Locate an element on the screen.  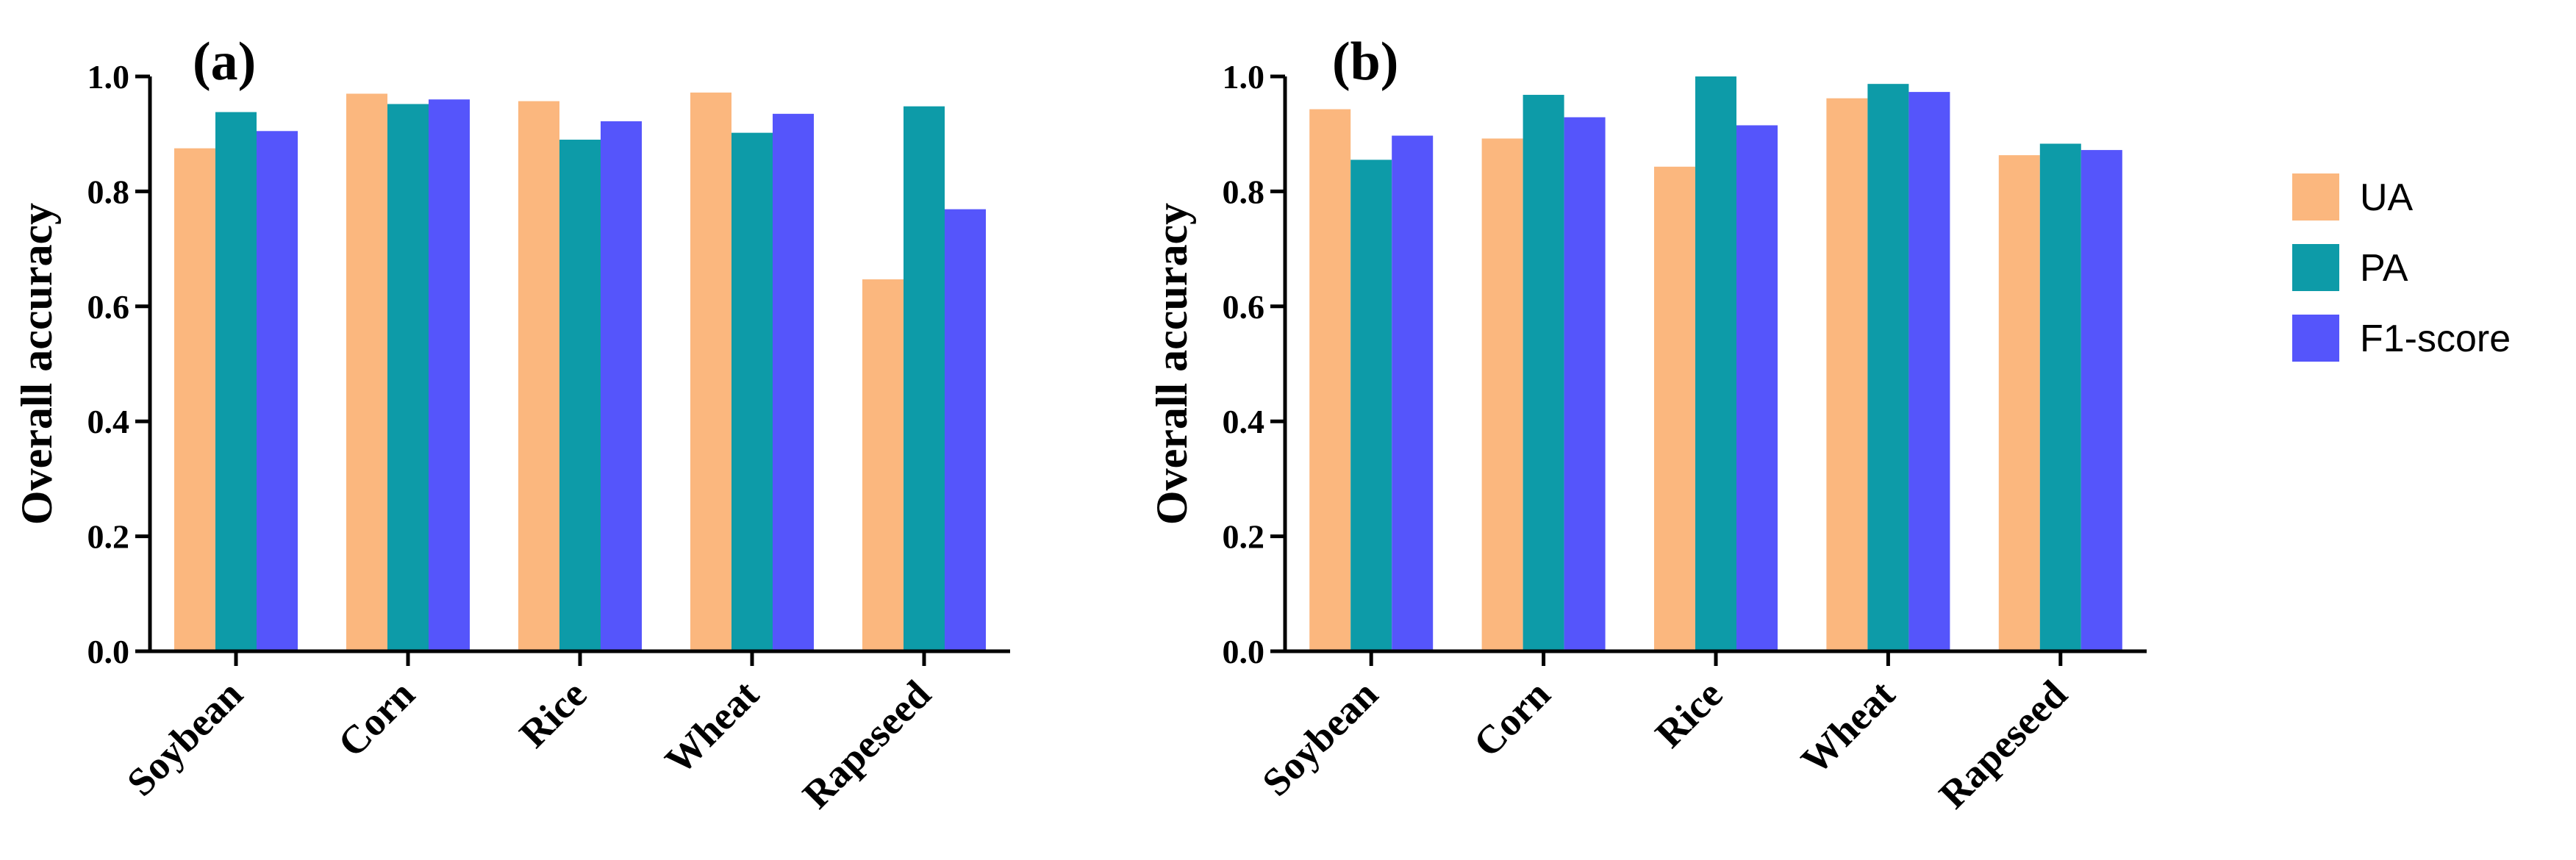
legend-label: F1-score is located at coordinates (2435, 339).